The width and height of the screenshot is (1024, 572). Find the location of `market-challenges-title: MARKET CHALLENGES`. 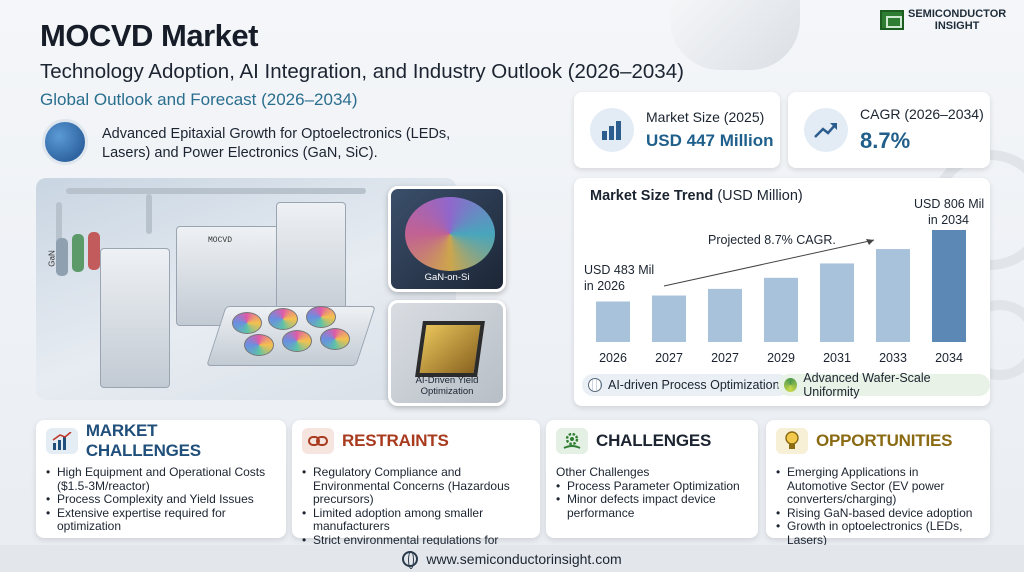

market-challenges-title: MARKET CHALLENGES is located at coordinates (143, 440).